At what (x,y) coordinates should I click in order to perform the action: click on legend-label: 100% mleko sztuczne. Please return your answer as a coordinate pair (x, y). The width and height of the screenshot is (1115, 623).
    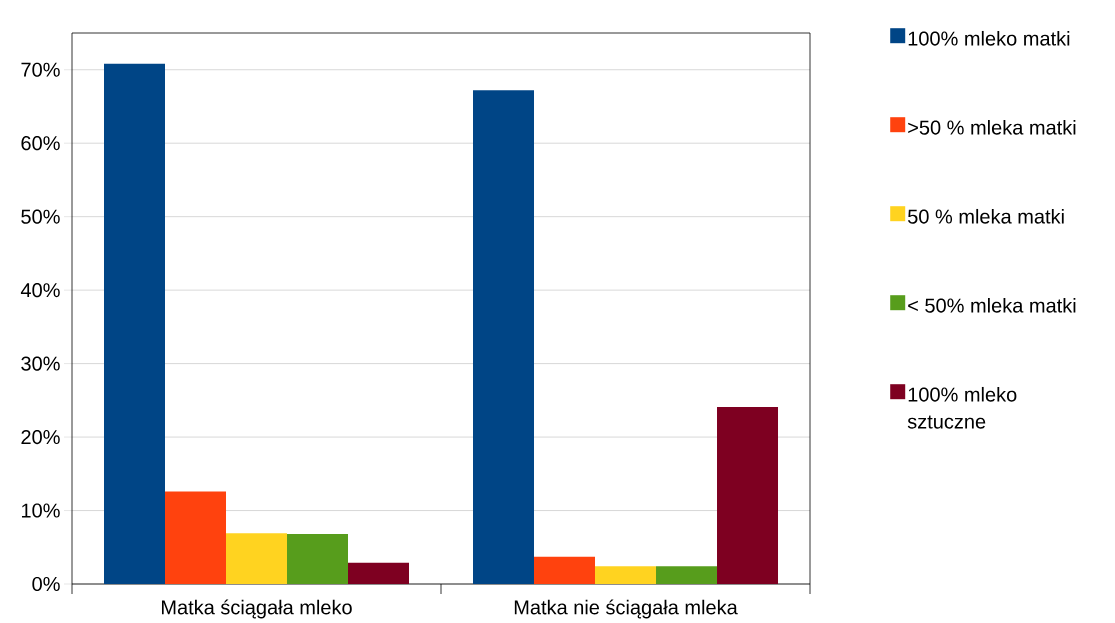
    Looking at the image, I should click on (962, 407).